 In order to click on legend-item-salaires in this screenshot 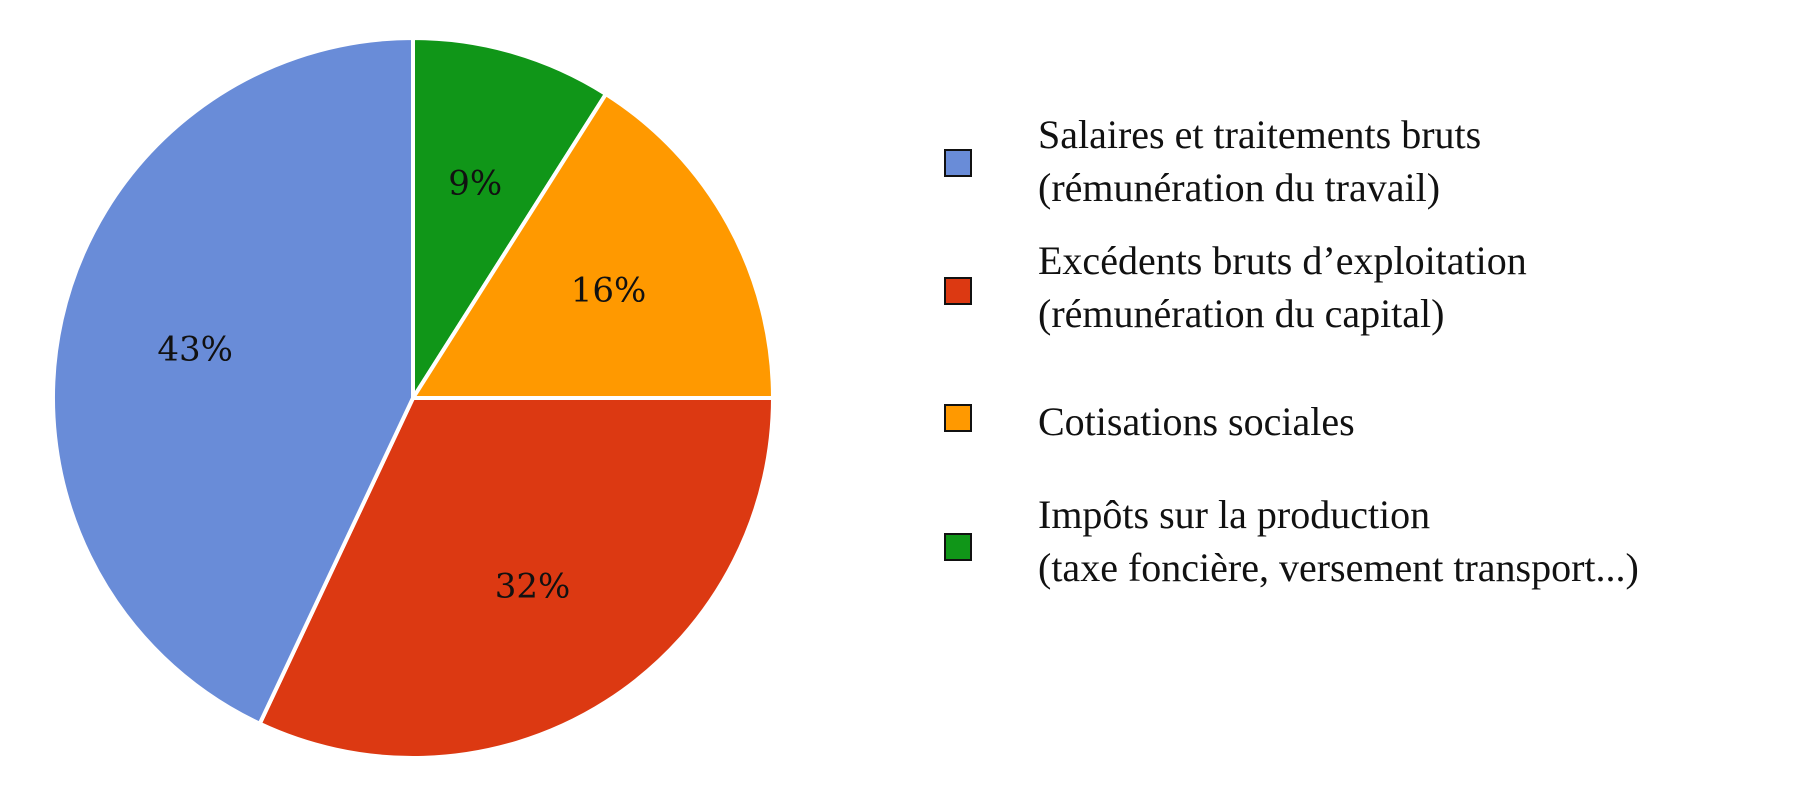, I will do `click(958, 163)`.